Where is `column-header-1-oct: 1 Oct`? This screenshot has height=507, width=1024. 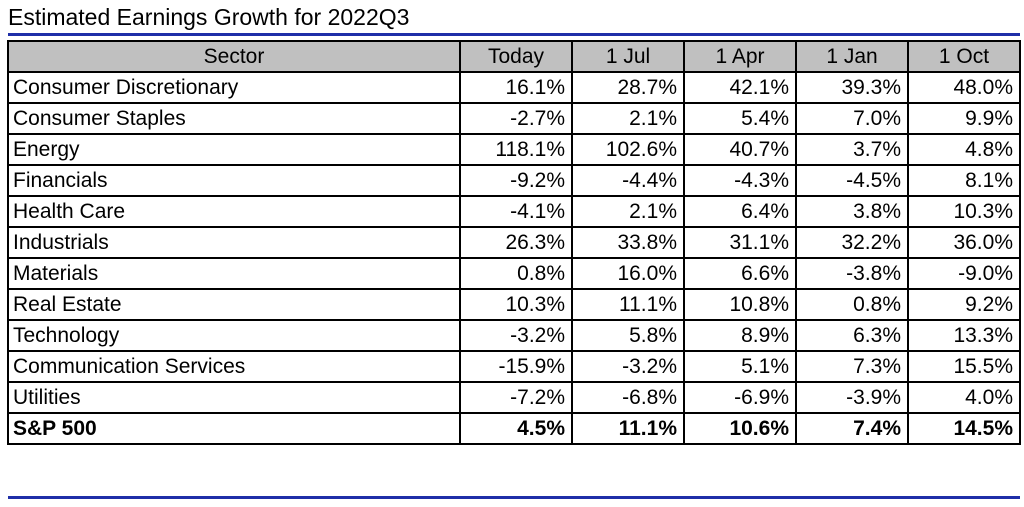 column-header-1-oct: 1 Oct is located at coordinates (964, 56).